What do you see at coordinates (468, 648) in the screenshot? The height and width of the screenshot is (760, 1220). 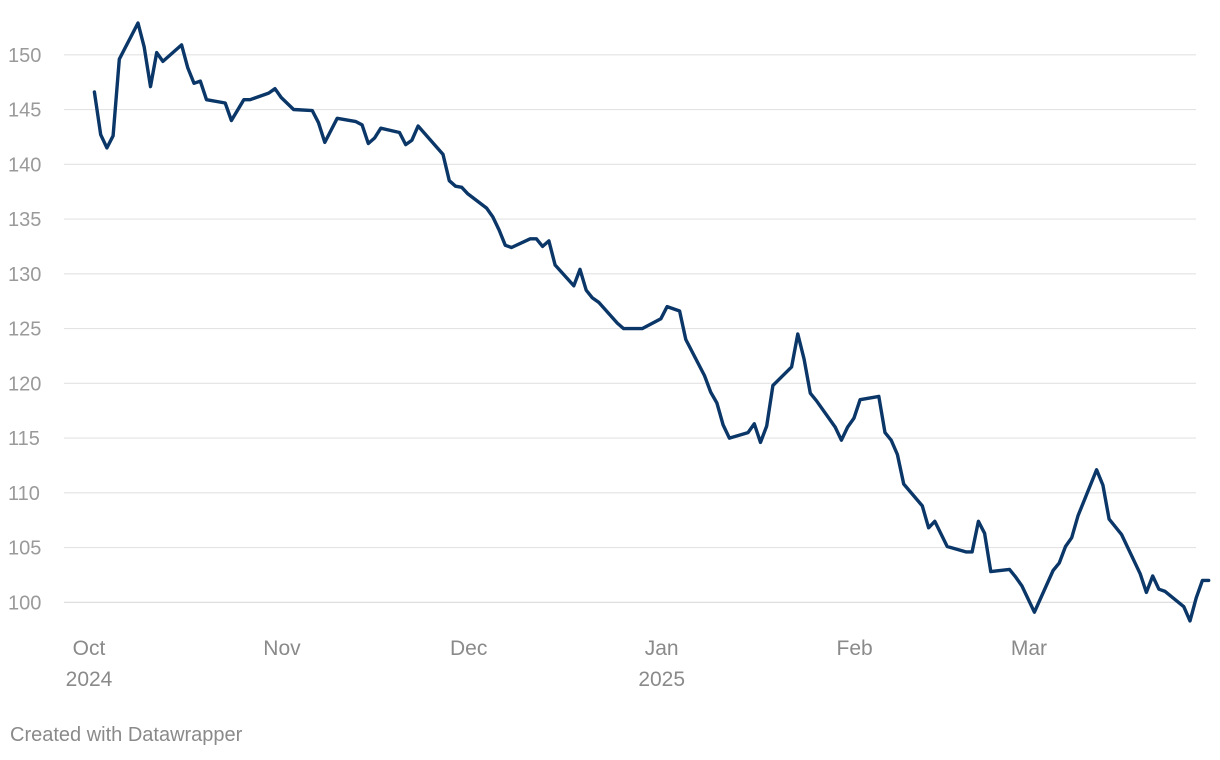 I see `x-tick-label-dec: Dec` at bounding box center [468, 648].